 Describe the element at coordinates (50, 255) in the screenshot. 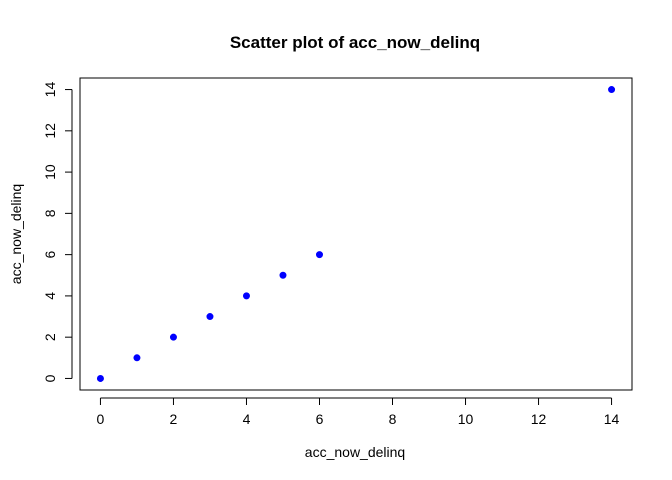

I see `y-tick-label: 6` at that location.